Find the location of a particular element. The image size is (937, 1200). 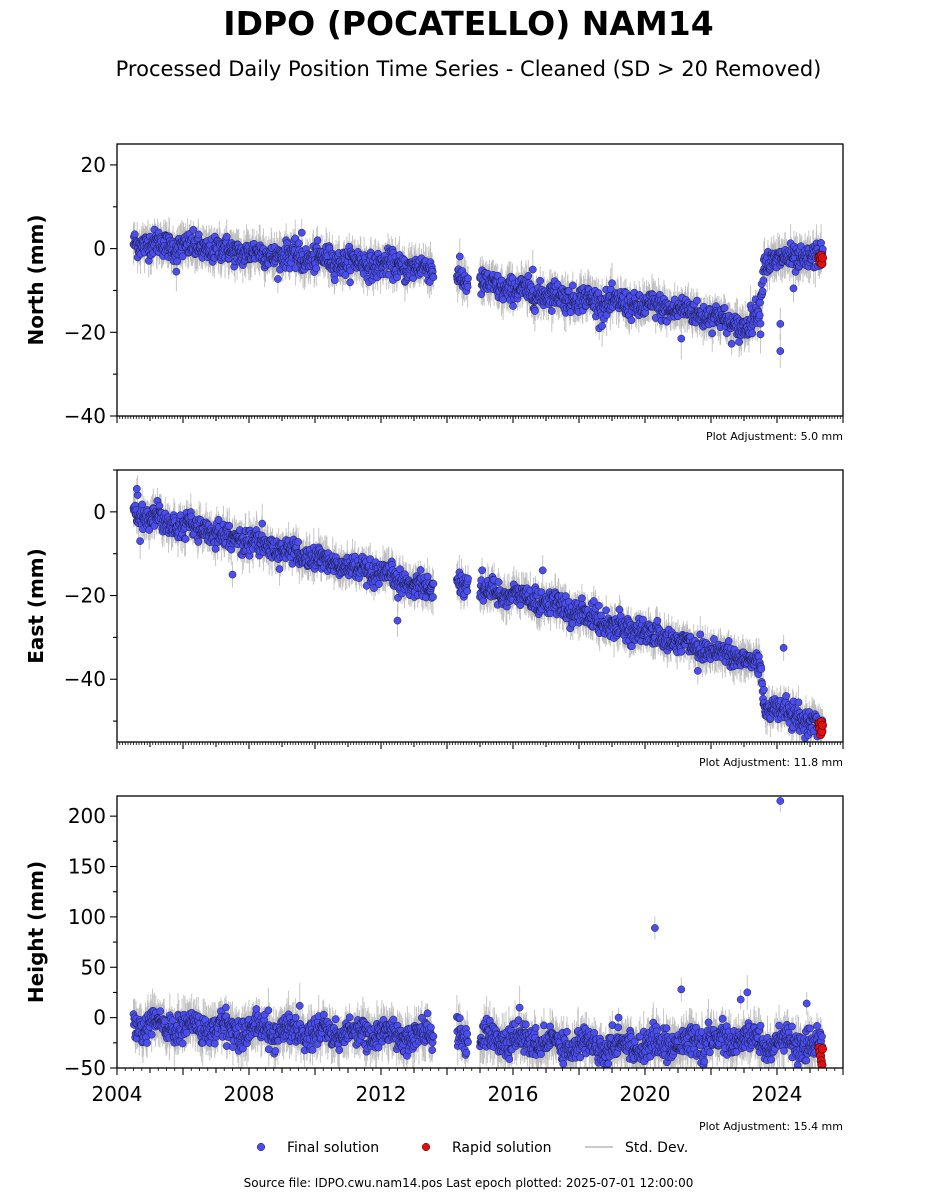

y-axis: 0 −20 −40 is located at coordinates (90, 595).